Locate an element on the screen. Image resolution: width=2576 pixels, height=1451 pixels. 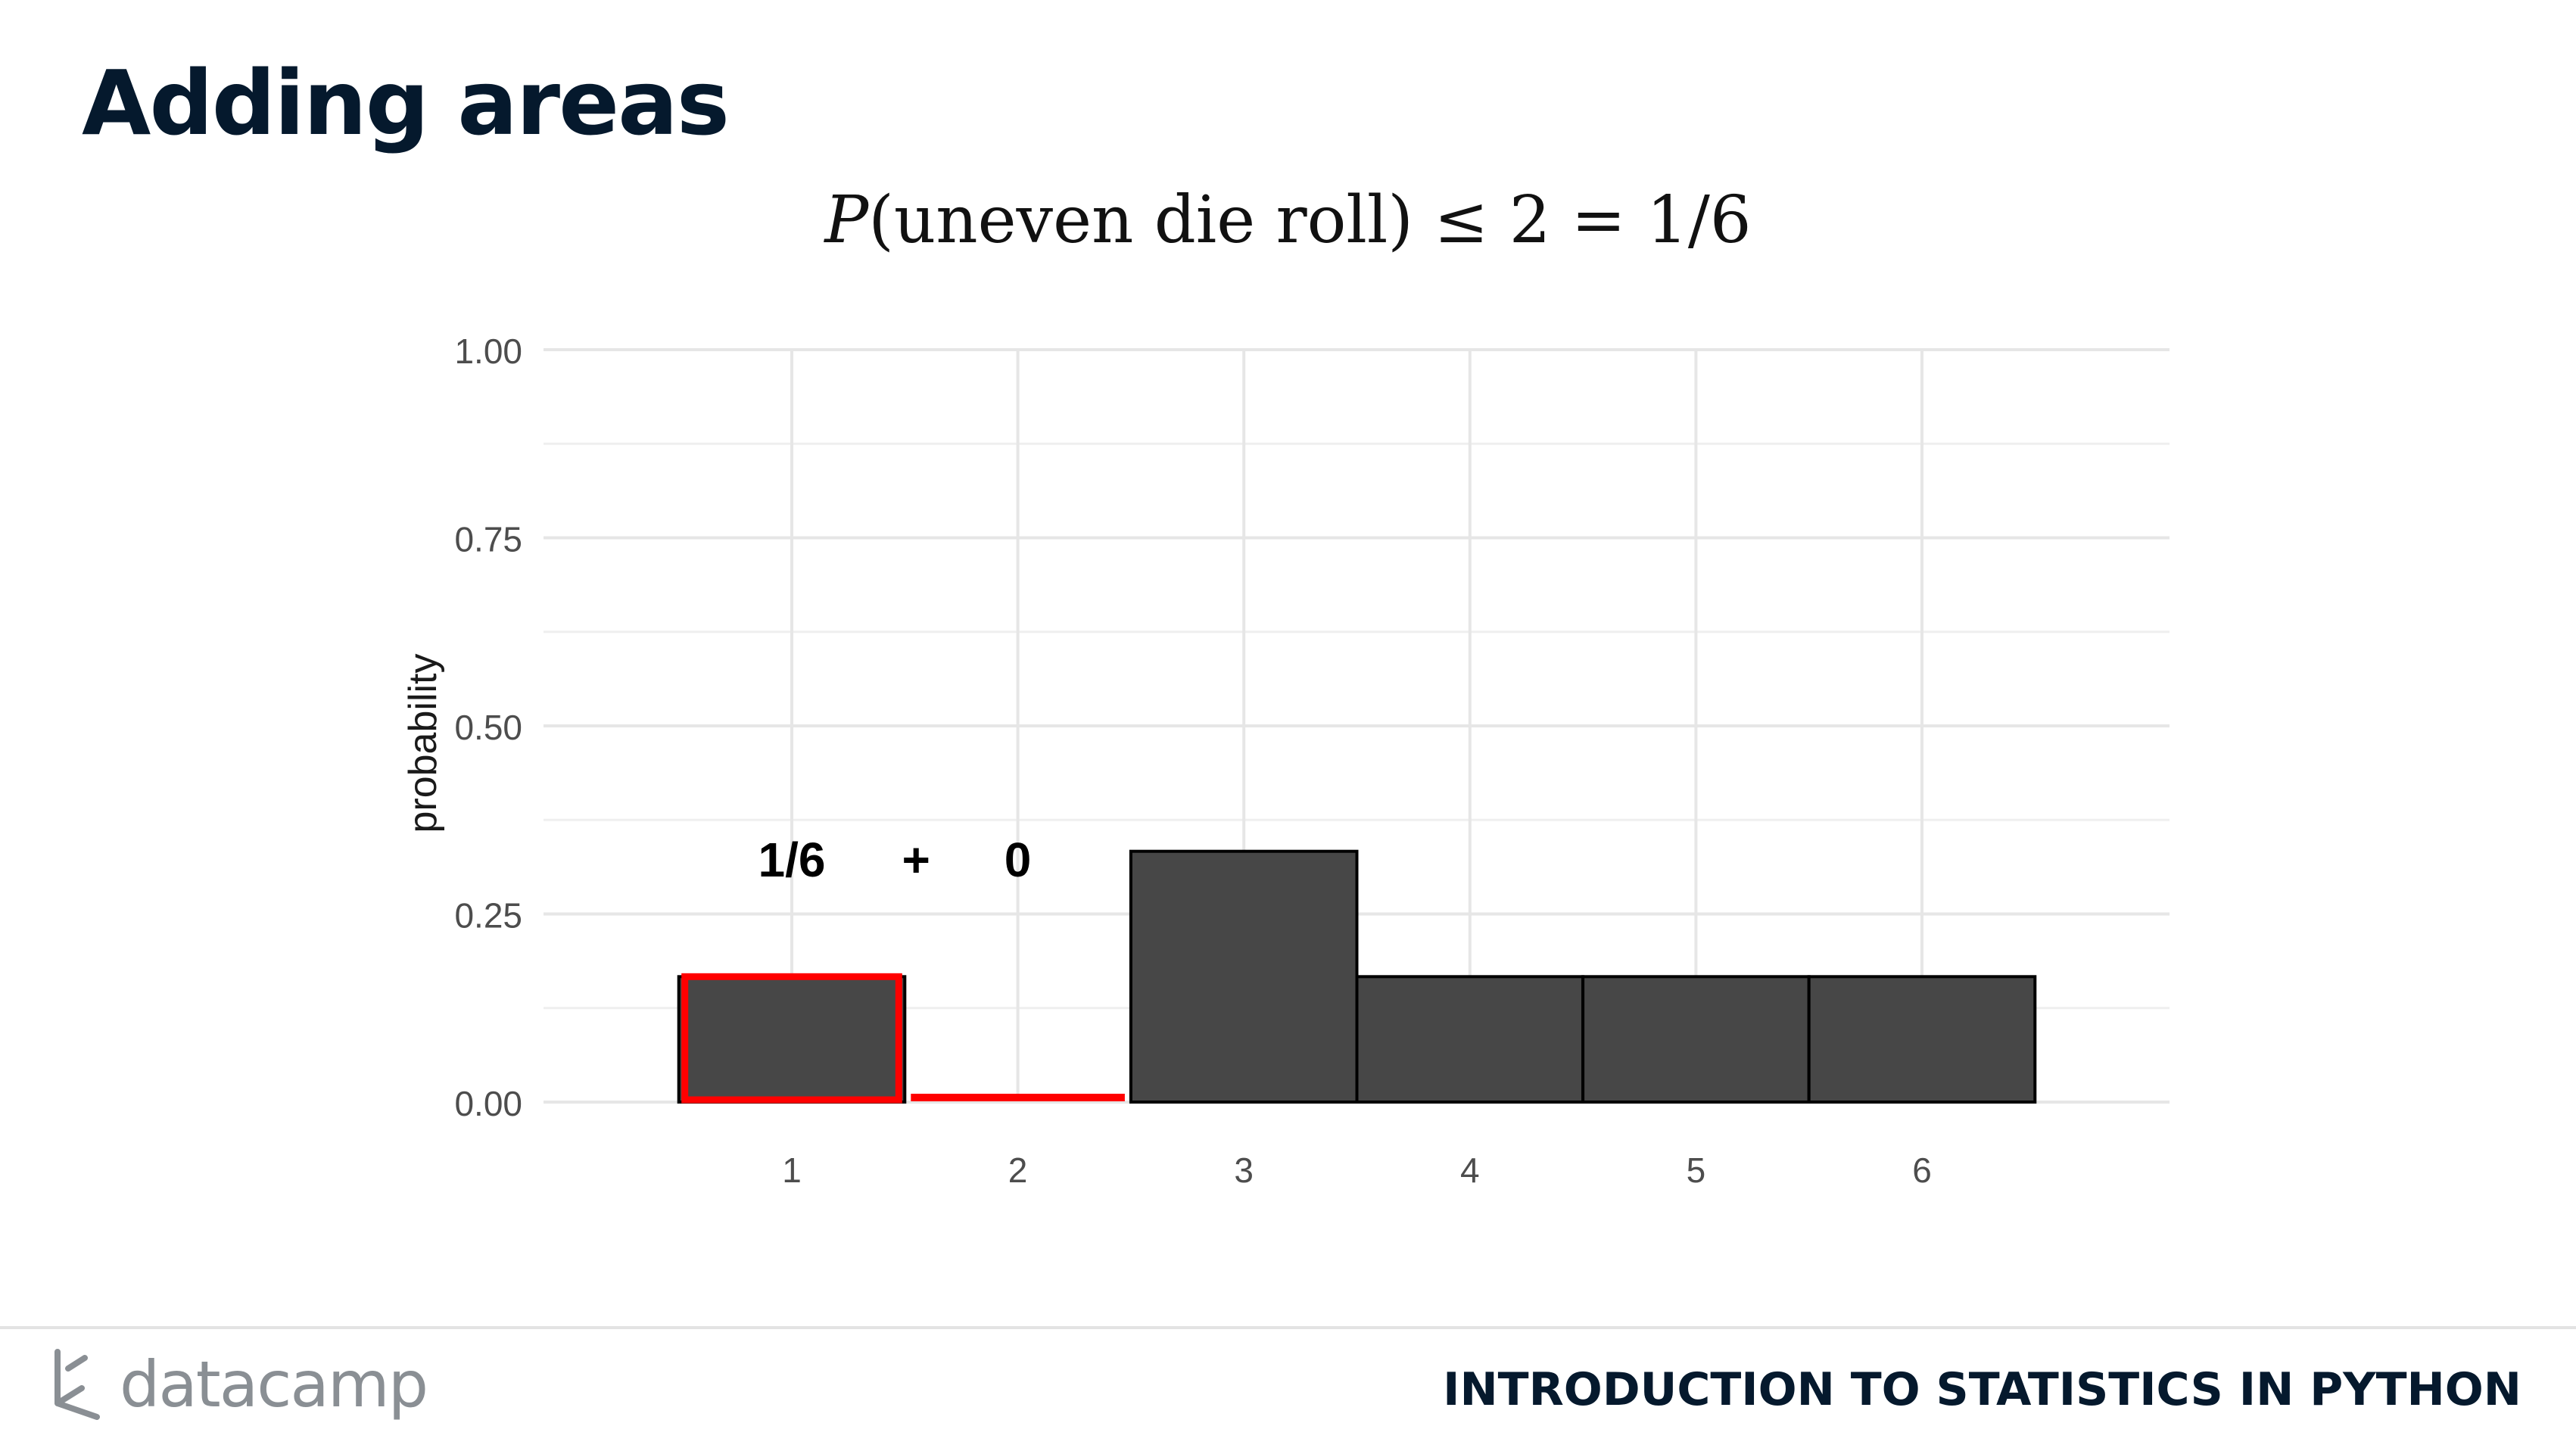
formula-close-paren: ) is located at coordinates (1400, 220).